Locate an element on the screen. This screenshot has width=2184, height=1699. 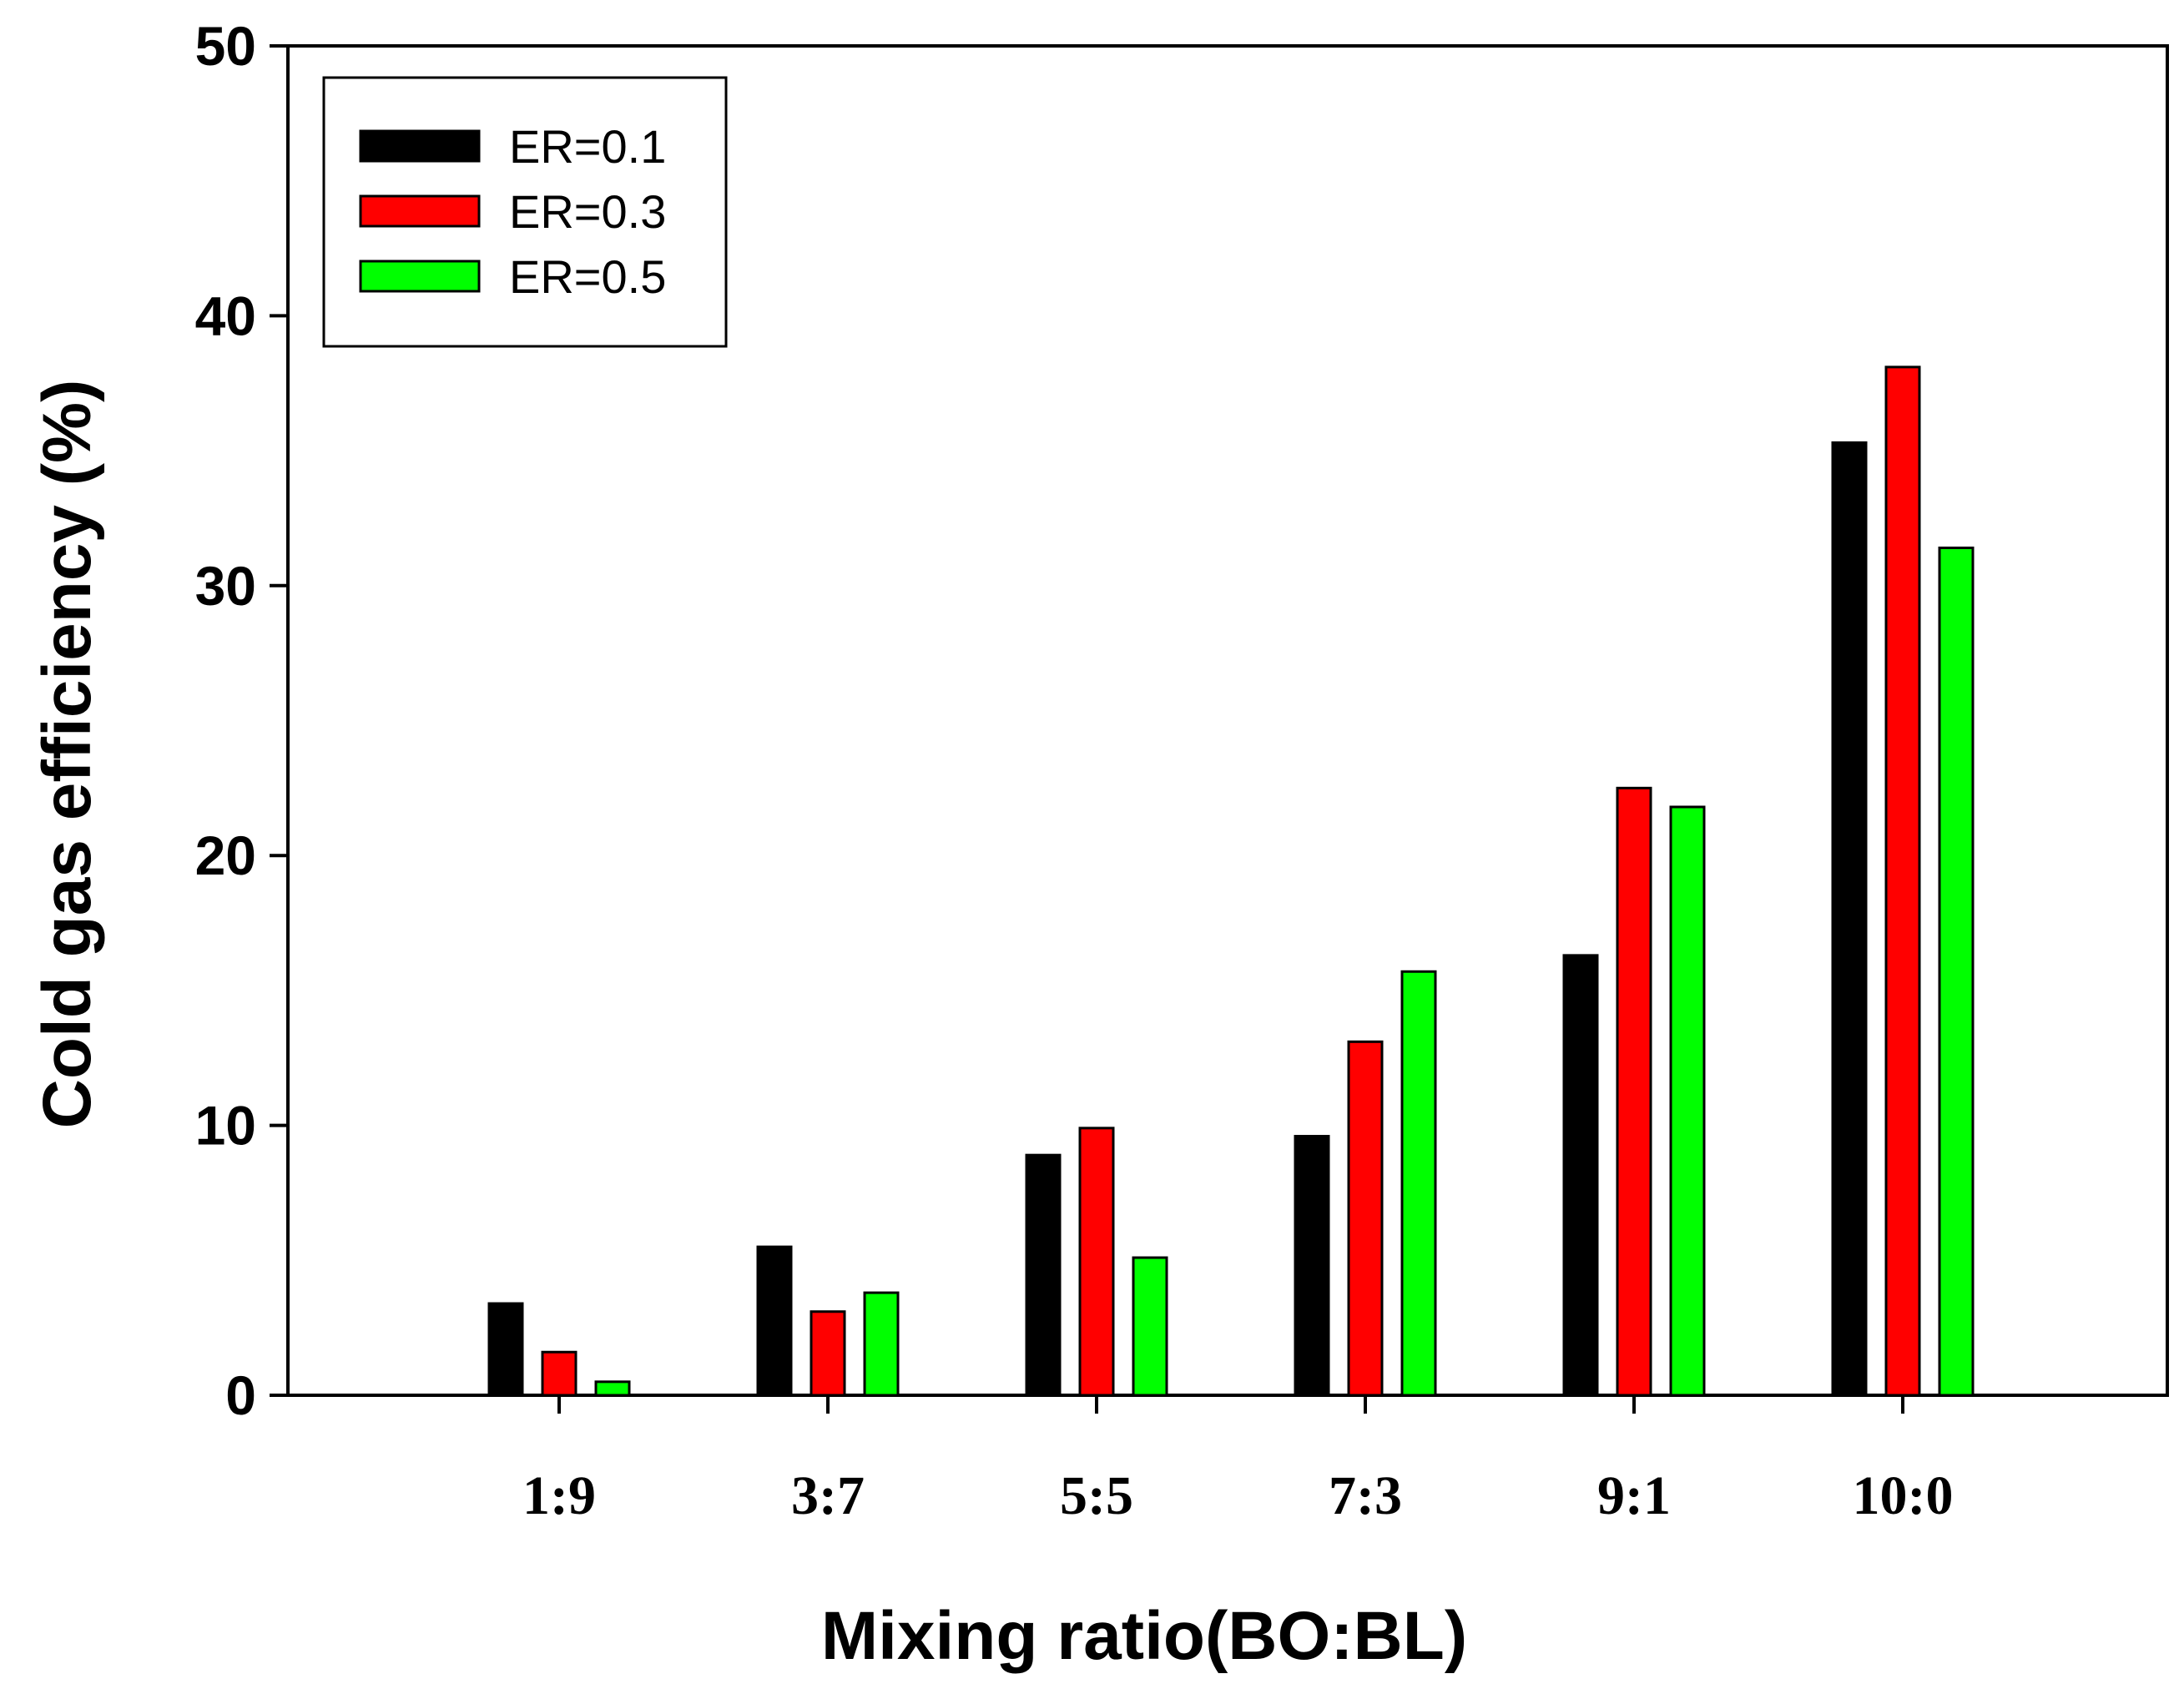
legend-label: ER=0.1 is located at coordinates (587, 146).